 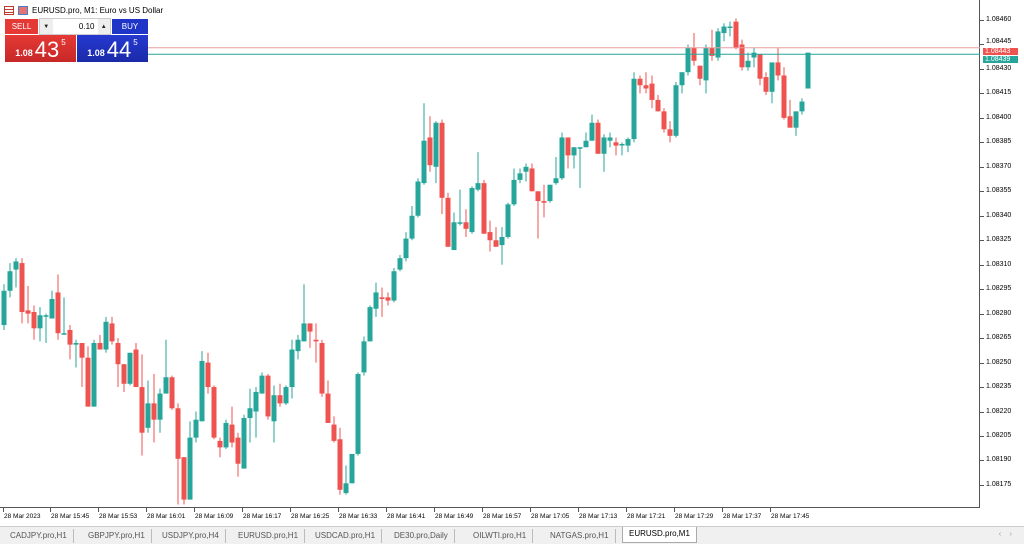 I want to click on sell-price-button: 1.08 43 5, so click(x=40, y=48).